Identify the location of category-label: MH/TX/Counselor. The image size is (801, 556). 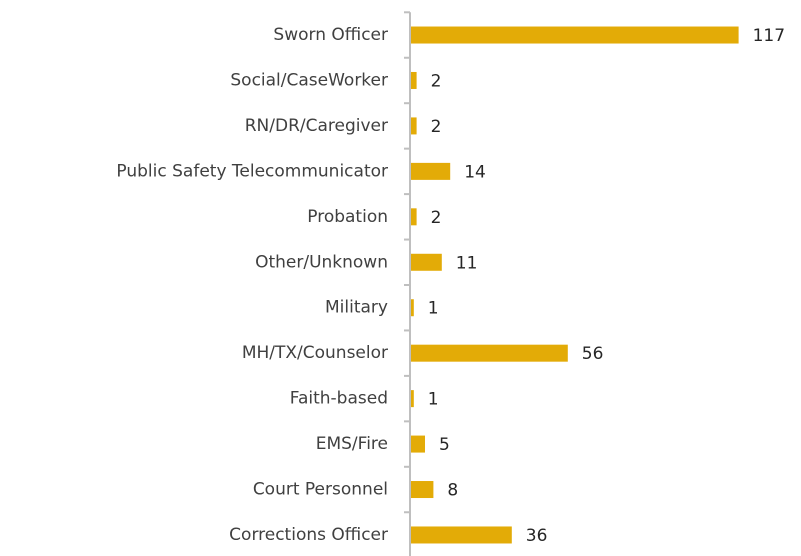
(315, 353).